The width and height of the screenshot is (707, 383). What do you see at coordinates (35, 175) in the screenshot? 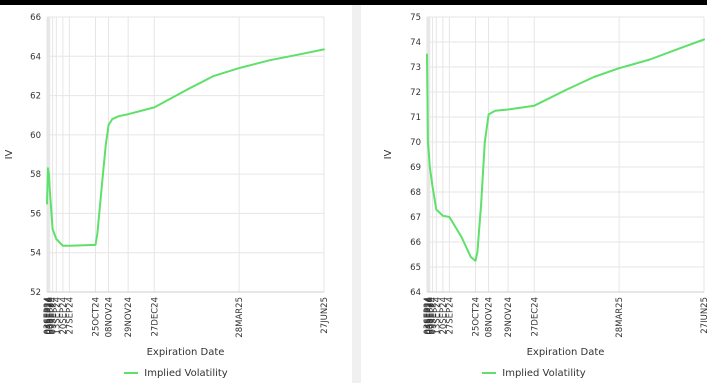
I see `y-tick-label: 58` at bounding box center [35, 175].